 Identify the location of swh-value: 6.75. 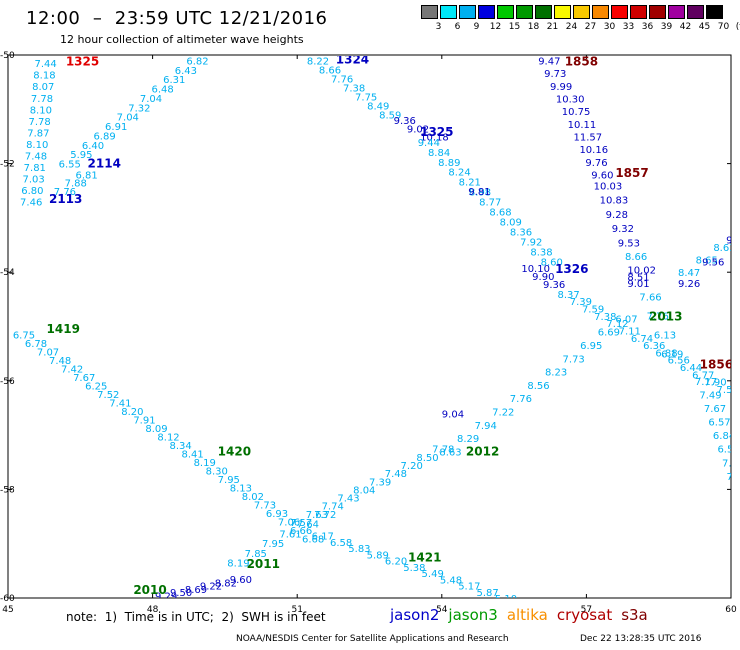
(24, 336).